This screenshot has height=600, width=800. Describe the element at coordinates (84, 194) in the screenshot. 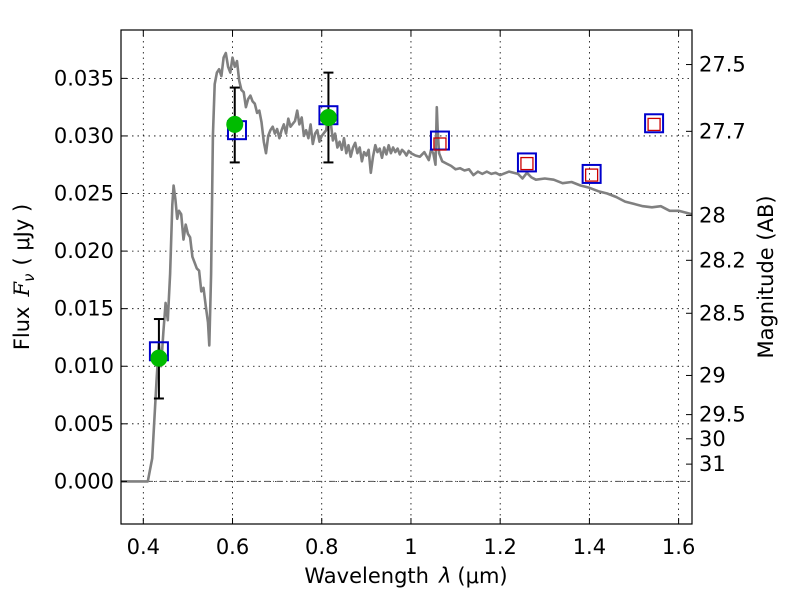

I see `y-tick-label: 0.025` at that location.